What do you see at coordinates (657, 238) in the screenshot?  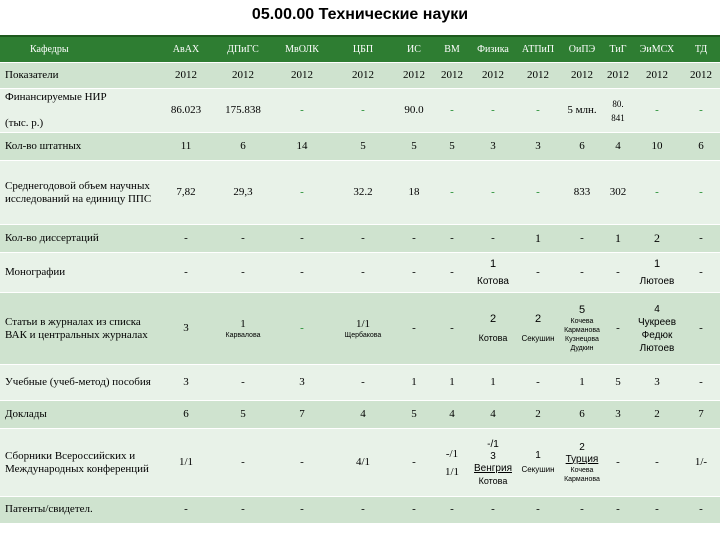 I see `table-cell: 2` at bounding box center [657, 238].